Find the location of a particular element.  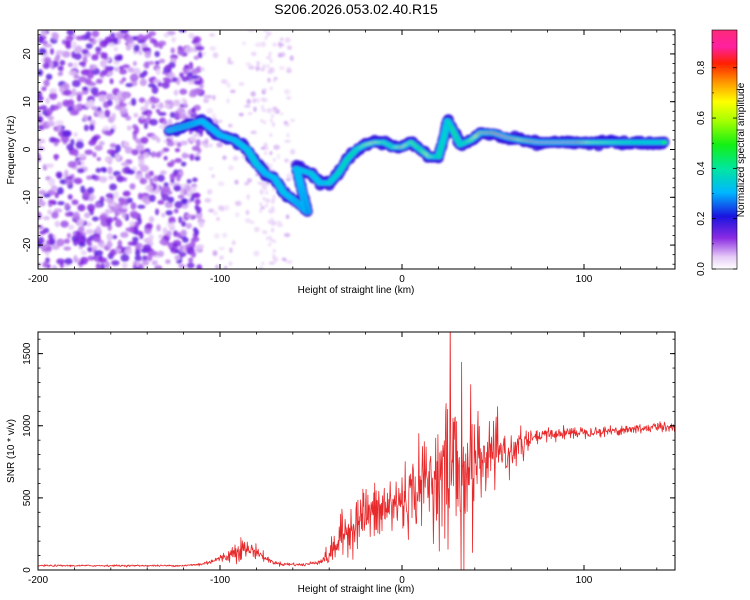

colorbar-ticks: 0.0 0.2 0.4 0.6 0.8 is located at coordinates (716, 159).